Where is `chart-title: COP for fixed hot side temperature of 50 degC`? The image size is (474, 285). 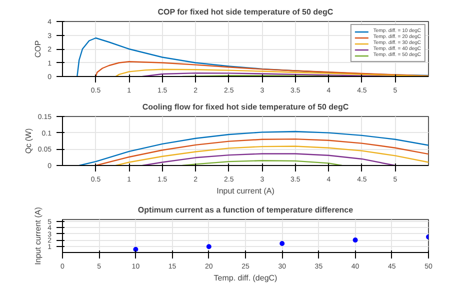
chart-title: COP for fixed hot side temperature of 50 degC is located at coordinates (246, 12).